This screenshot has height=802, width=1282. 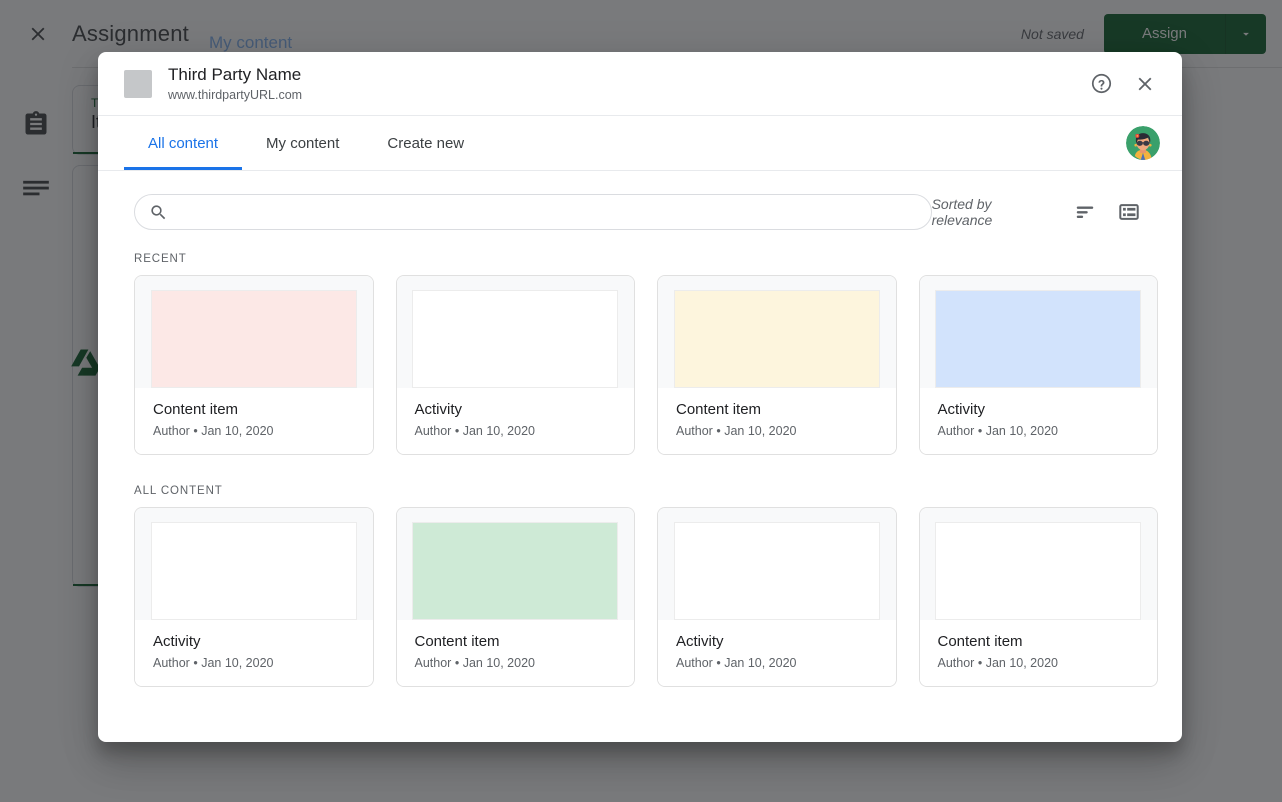 What do you see at coordinates (426, 143) in the screenshot?
I see `tab-create-new: Create new` at bounding box center [426, 143].